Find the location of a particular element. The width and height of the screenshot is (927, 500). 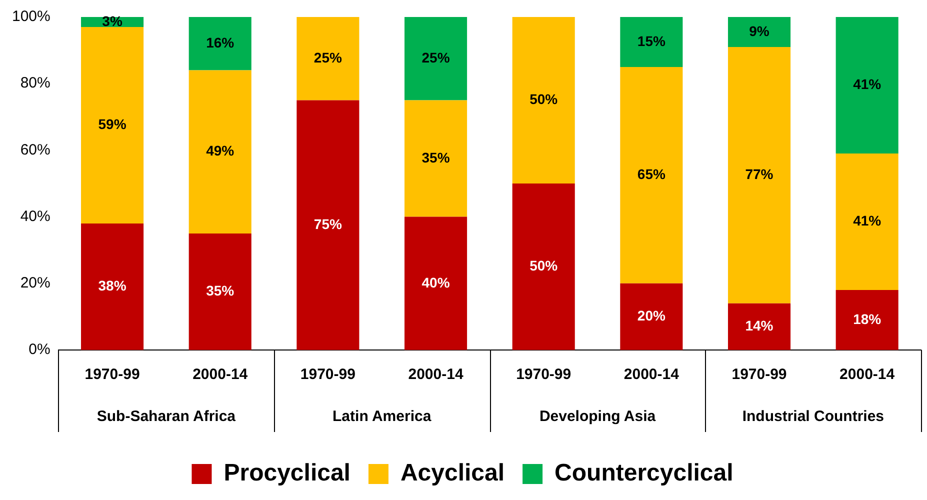

data-label: 16% is located at coordinates (220, 42).